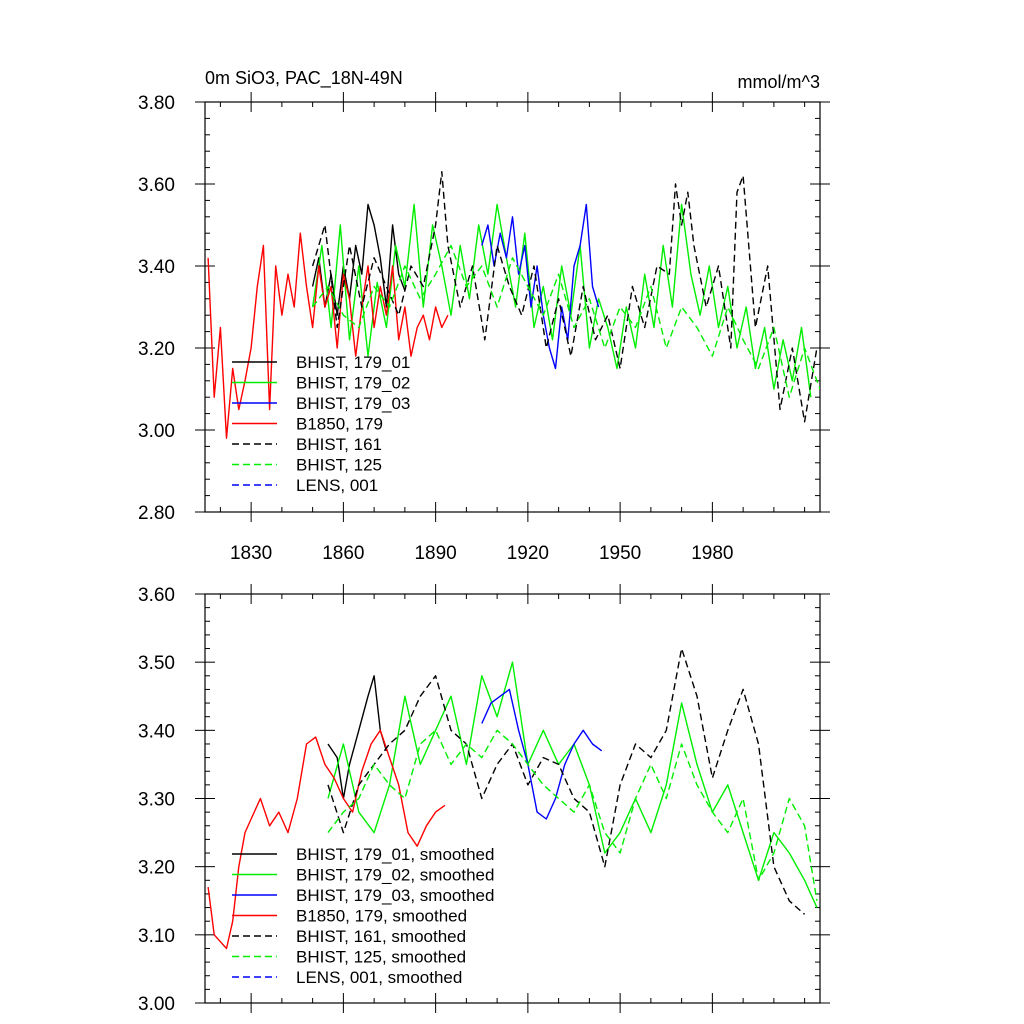  I want to click on y-tick-label: 3.50, so click(156, 663).